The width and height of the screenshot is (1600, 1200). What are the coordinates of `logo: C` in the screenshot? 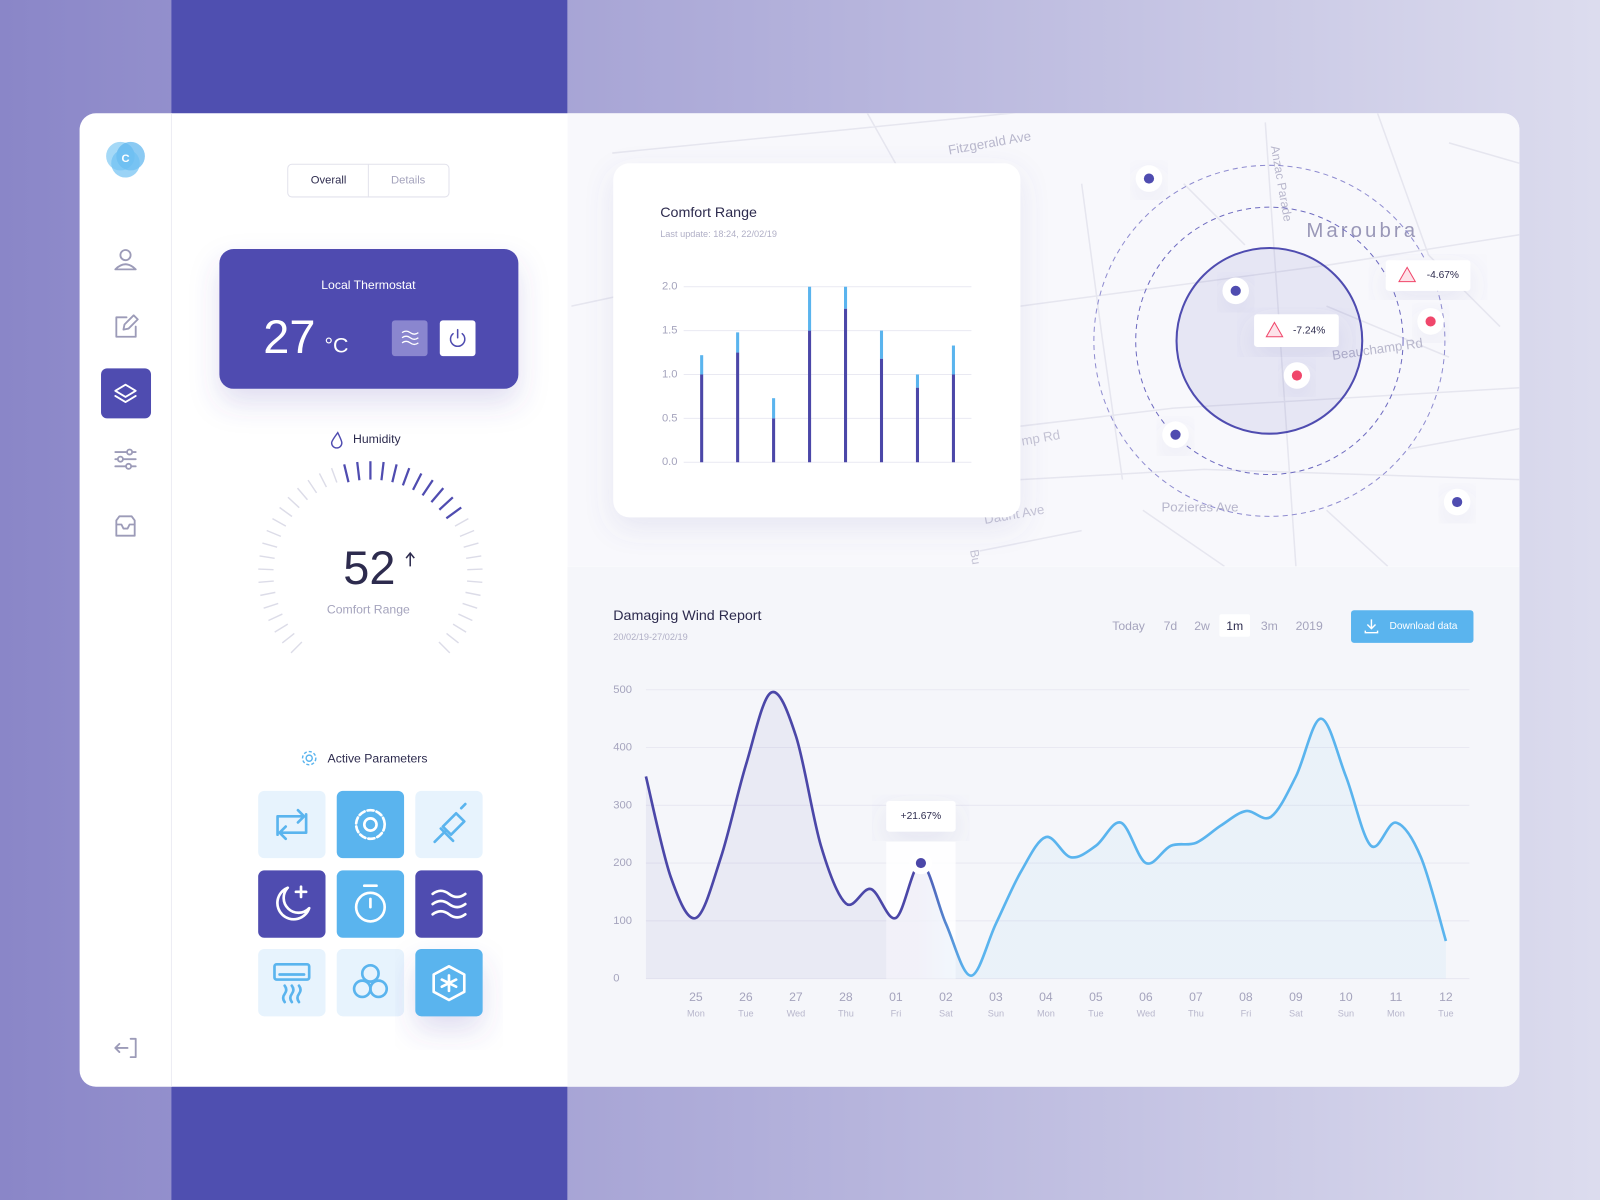 It's located at (125, 159).